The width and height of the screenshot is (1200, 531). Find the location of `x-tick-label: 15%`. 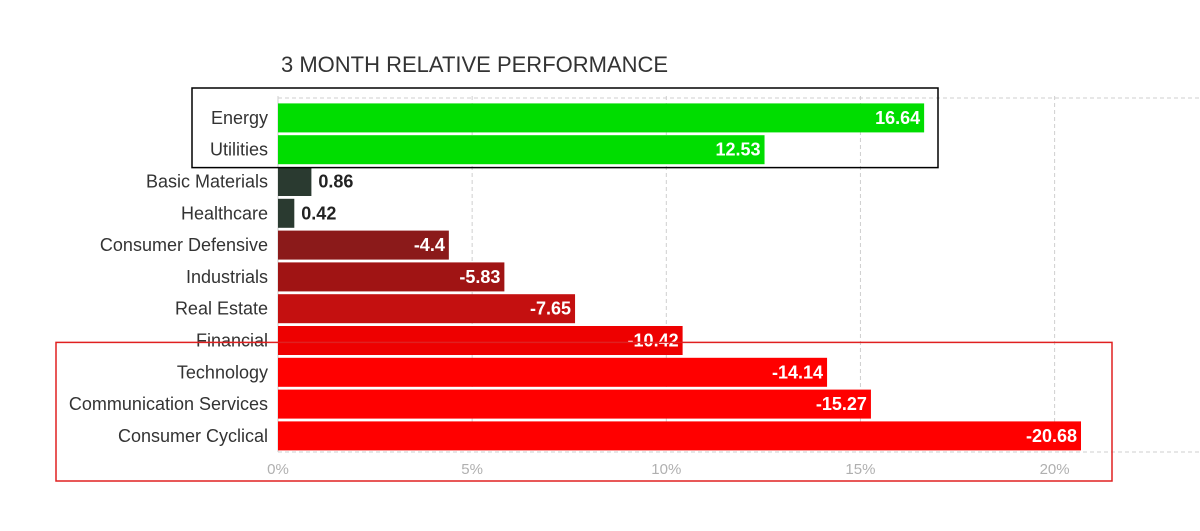

x-tick-label: 15% is located at coordinates (860, 469).